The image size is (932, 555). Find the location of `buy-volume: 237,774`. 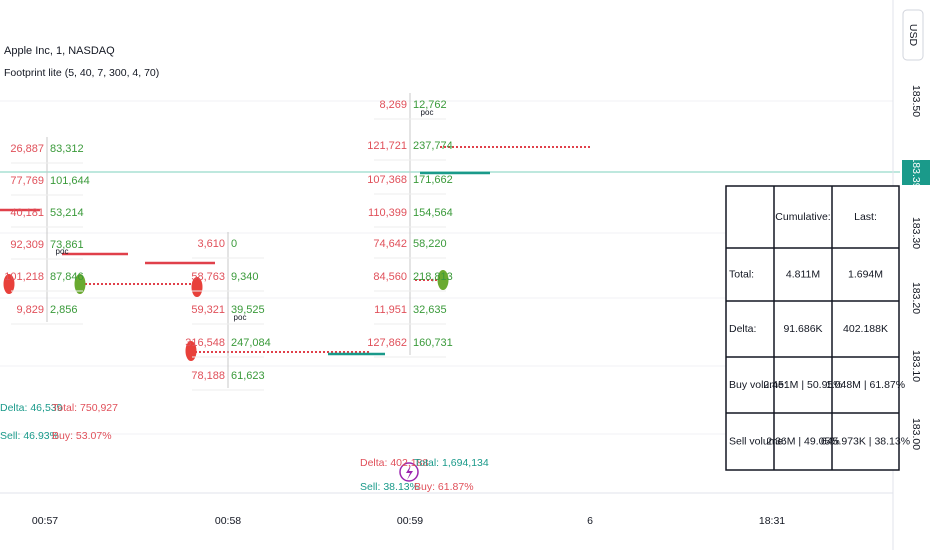

buy-volume: 237,774 is located at coordinates (433, 146).